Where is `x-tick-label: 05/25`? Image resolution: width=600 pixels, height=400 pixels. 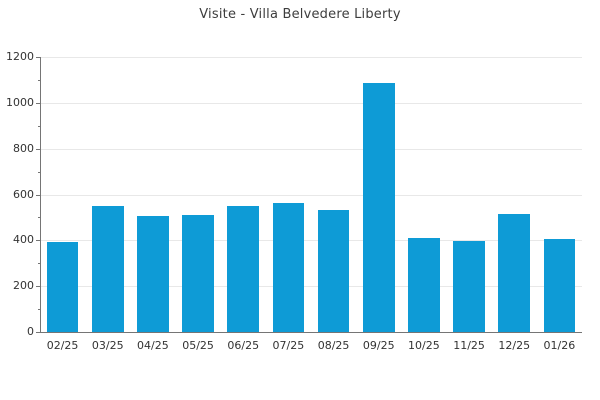 x-tick-label: 05/25 is located at coordinates (198, 345).